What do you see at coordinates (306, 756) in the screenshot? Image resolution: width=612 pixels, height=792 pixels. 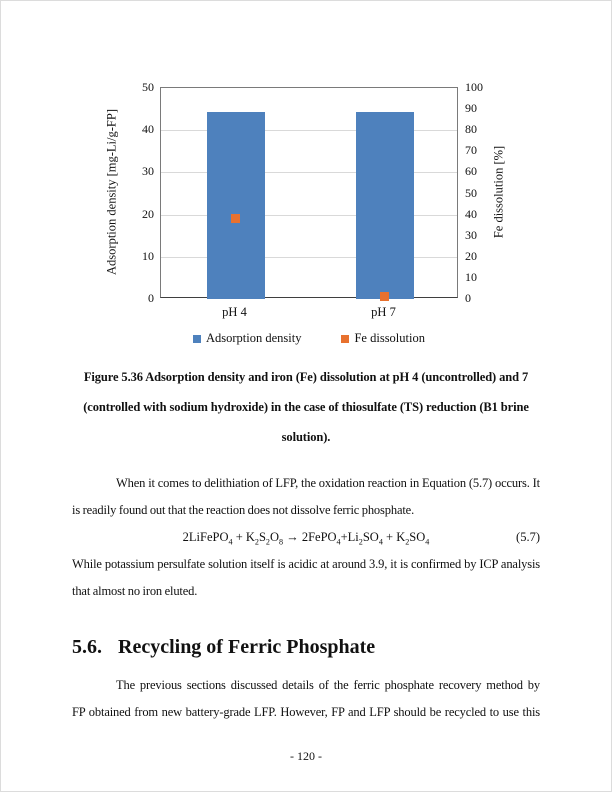 I see `page-number: - 120 -` at bounding box center [306, 756].